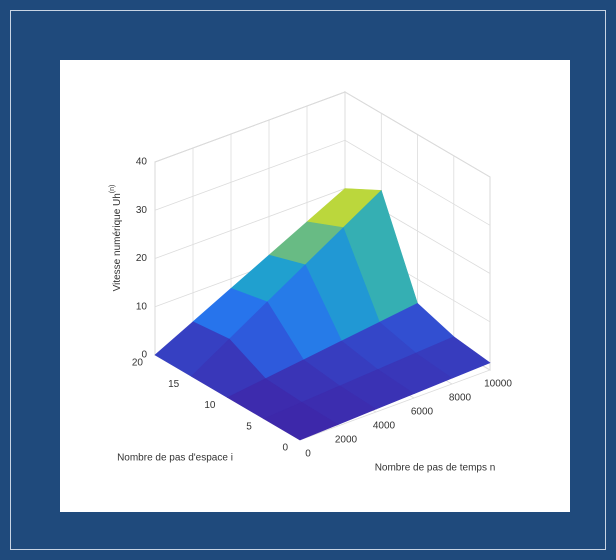 This screenshot has width=616, height=560. I want to click on x-tick-label: 8000, so click(460, 398).